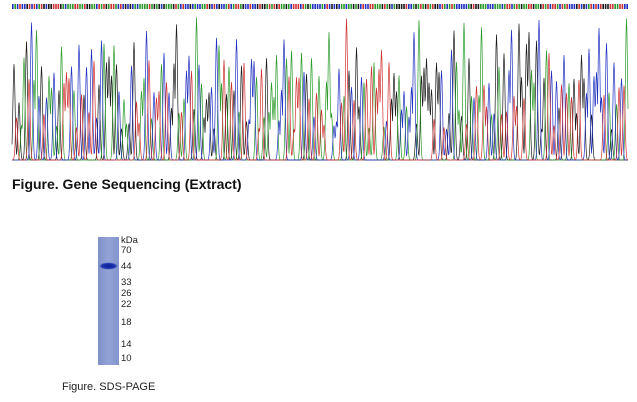 The height and width of the screenshot is (402, 637). Describe the element at coordinates (126, 282) in the screenshot. I see `marker-label: 33` at that location.